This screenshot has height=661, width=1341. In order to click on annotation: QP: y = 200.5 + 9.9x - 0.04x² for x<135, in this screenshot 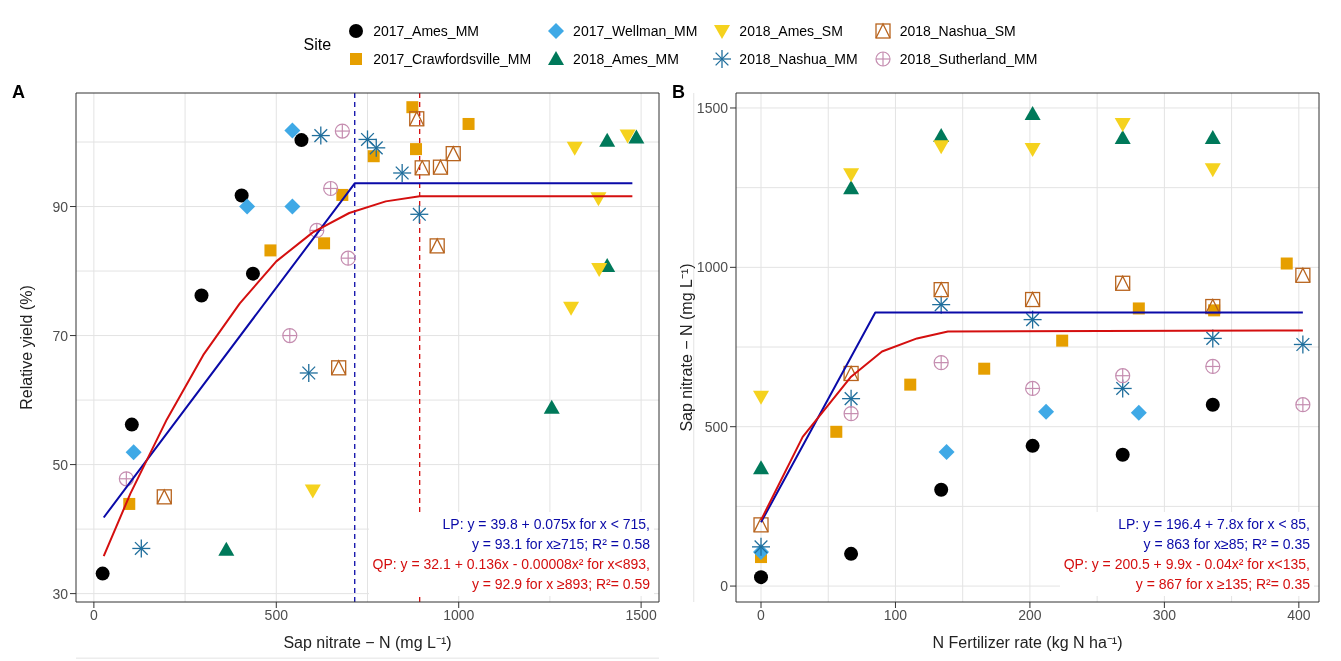, I will do `click(1186, 564)`.